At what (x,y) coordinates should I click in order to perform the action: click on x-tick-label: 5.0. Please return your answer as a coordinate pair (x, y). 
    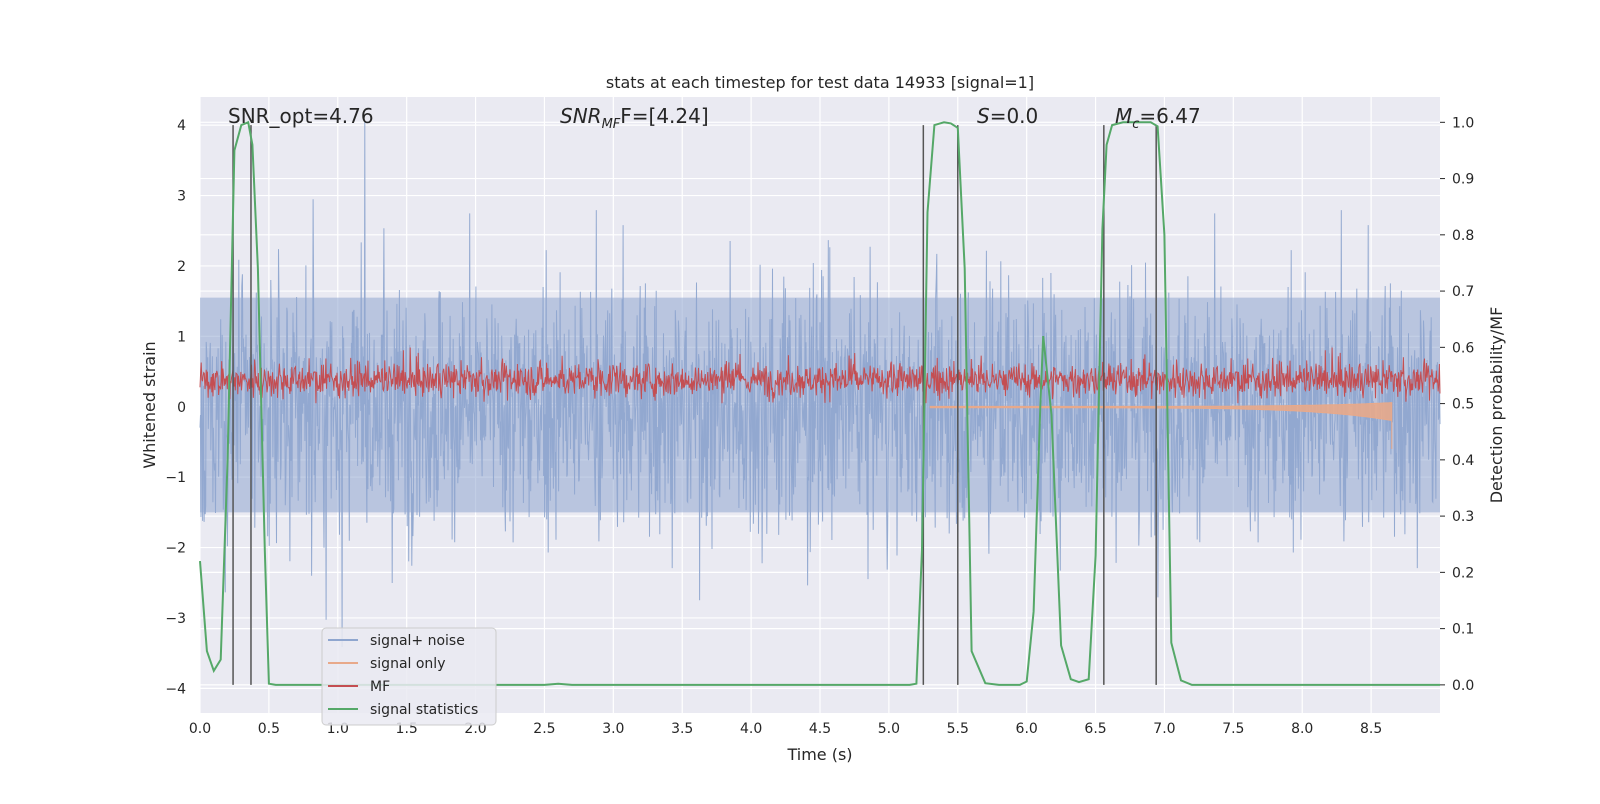
    Looking at the image, I should click on (889, 729).